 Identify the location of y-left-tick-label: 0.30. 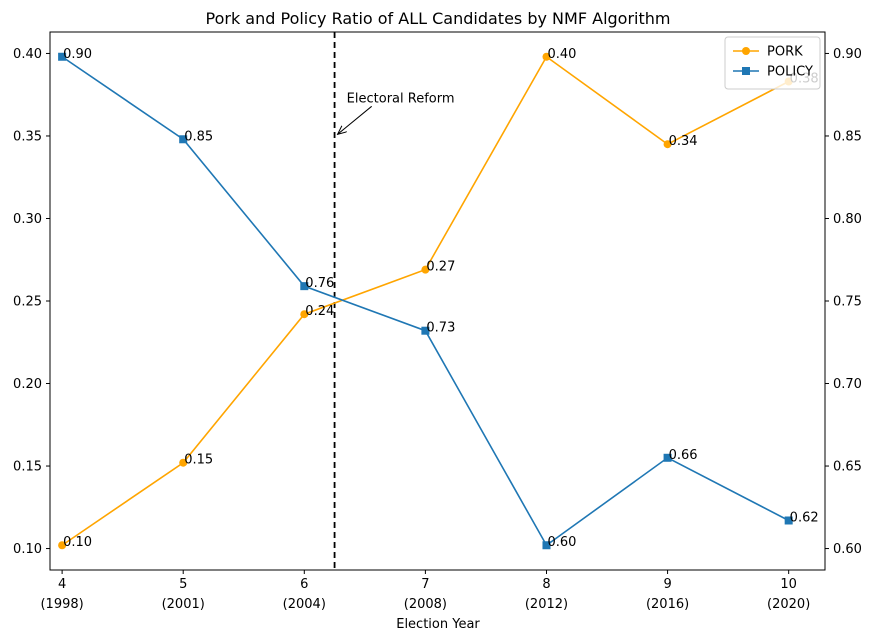
(27, 219).